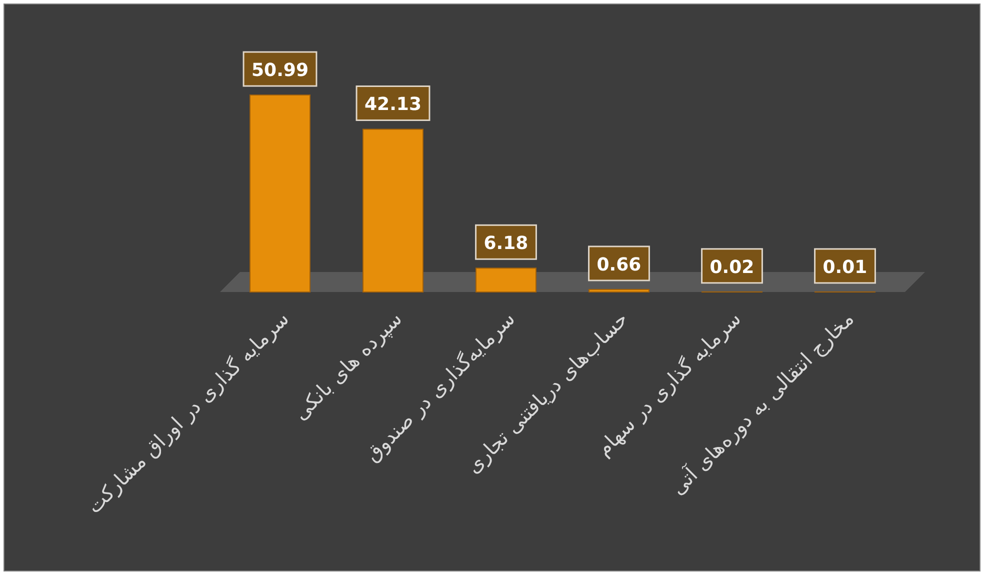 Image resolution: width=984 pixels, height=575 pixels. Describe the element at coordinates (619, 265) in the screenshot. I see `data-label: 0.66` at that location.